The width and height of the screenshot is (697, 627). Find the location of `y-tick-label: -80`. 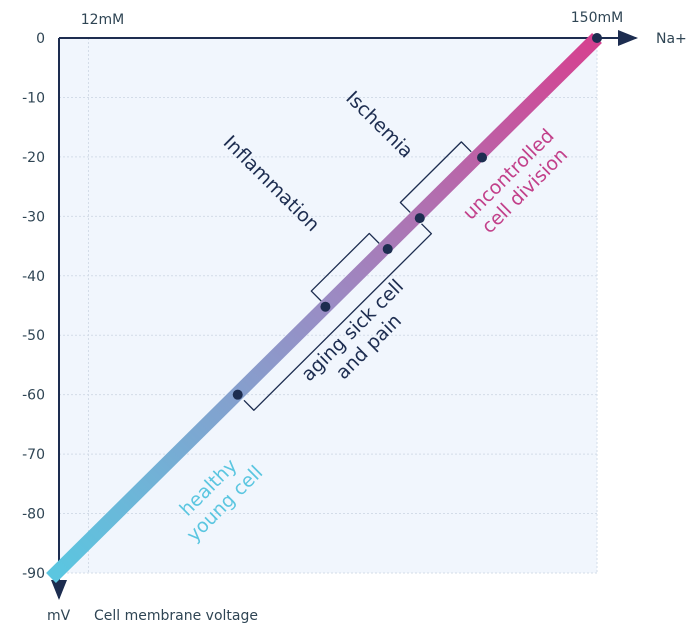

y-tick-label: -80 is located at coordinates (33, 515).